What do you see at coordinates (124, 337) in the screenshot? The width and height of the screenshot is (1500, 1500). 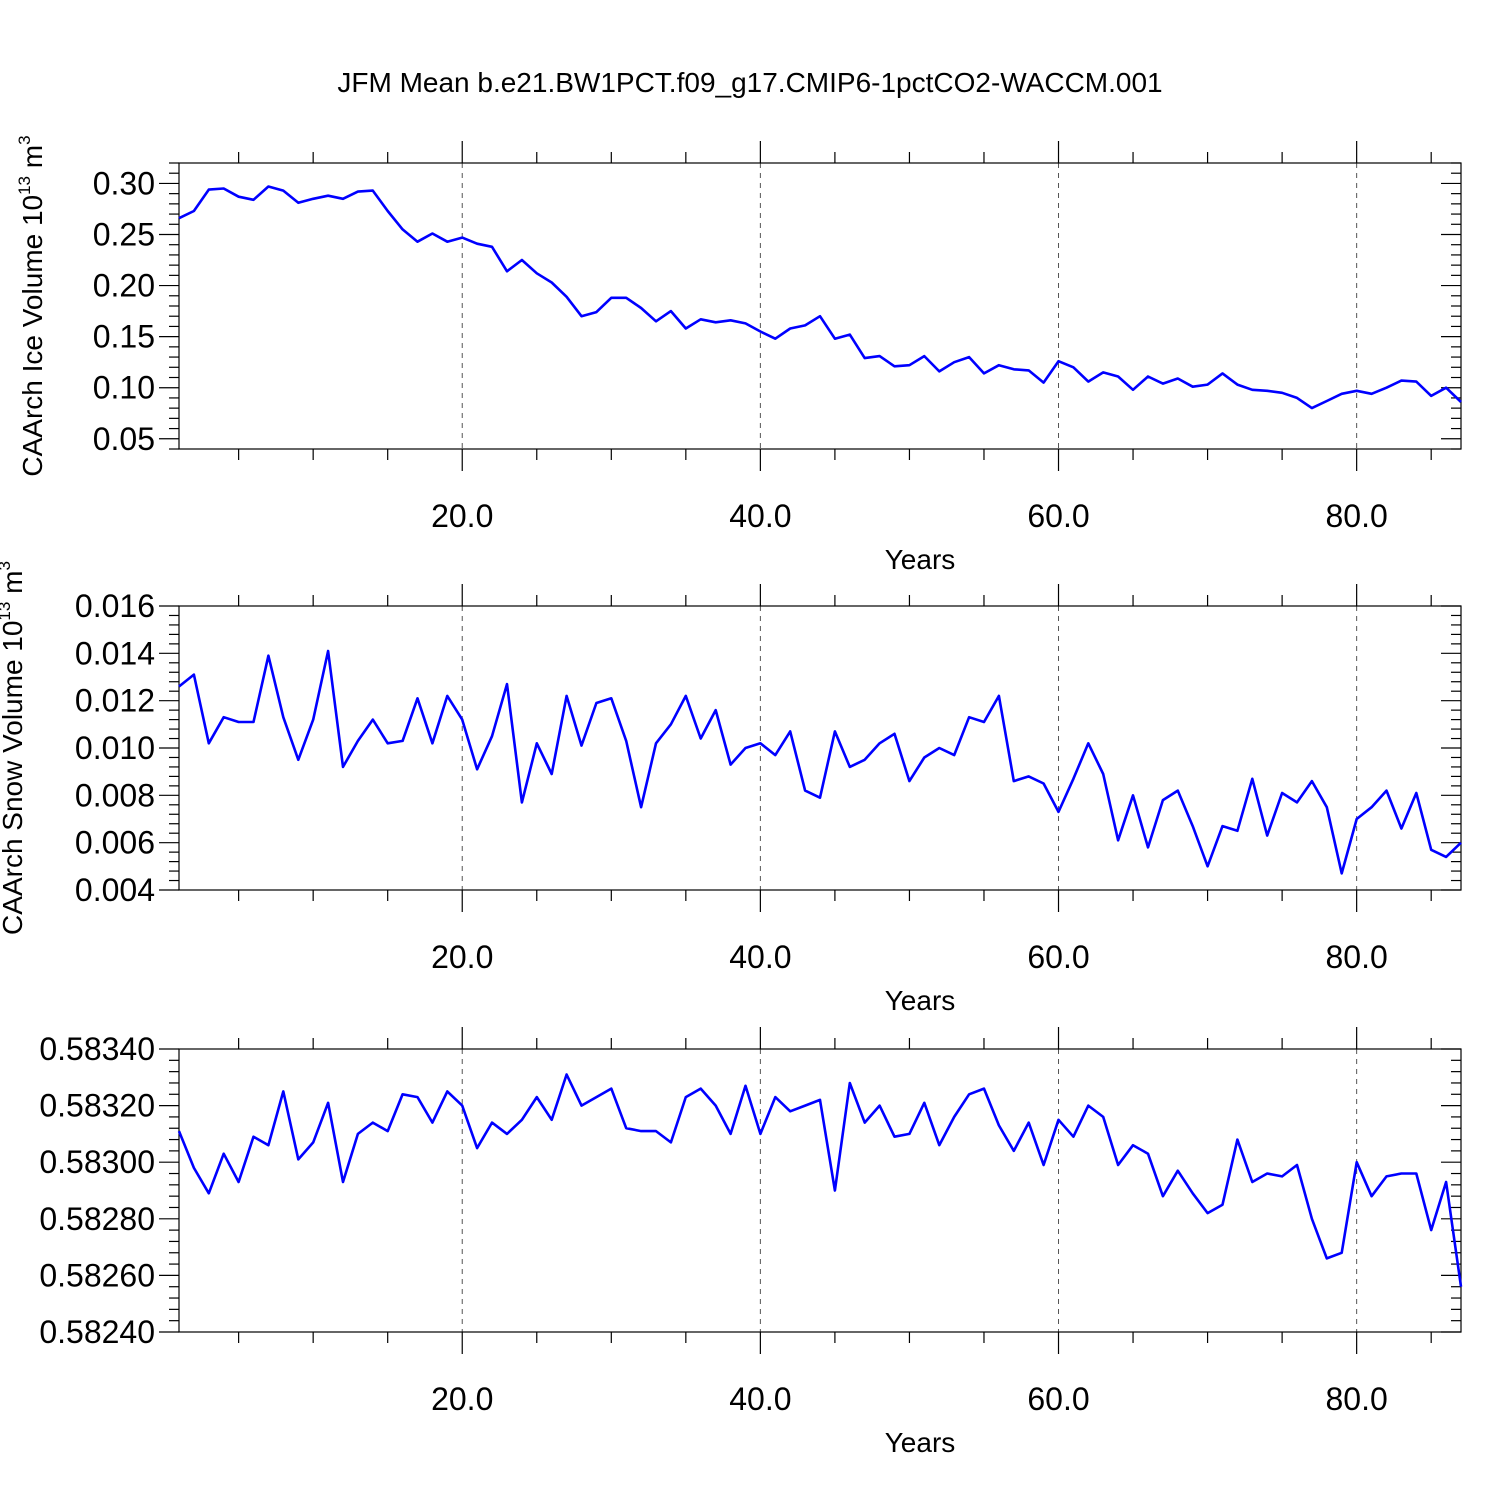 I see `y-tick-label: 0.15` at bounding box center [124, 337].